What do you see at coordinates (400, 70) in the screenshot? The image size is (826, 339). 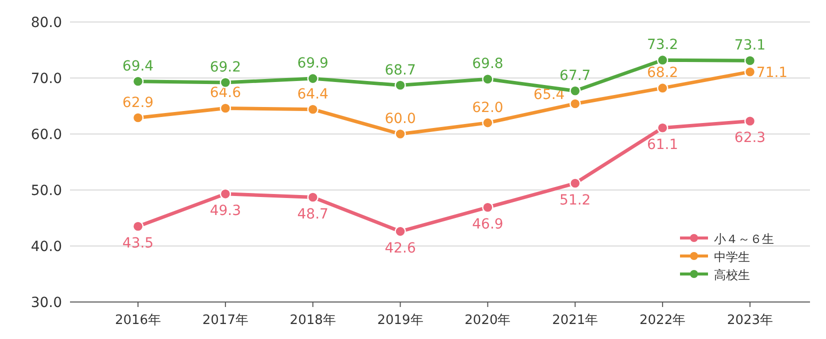 I see `data-label: 68.7` at bounding box center [400, 70].